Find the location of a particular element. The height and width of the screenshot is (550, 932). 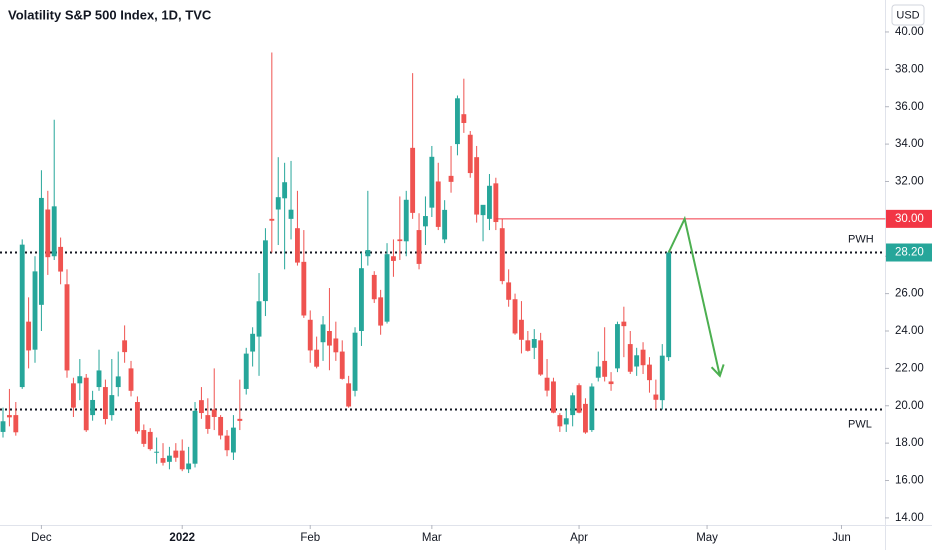

price-line-tag is located at coordinates (909, 218).